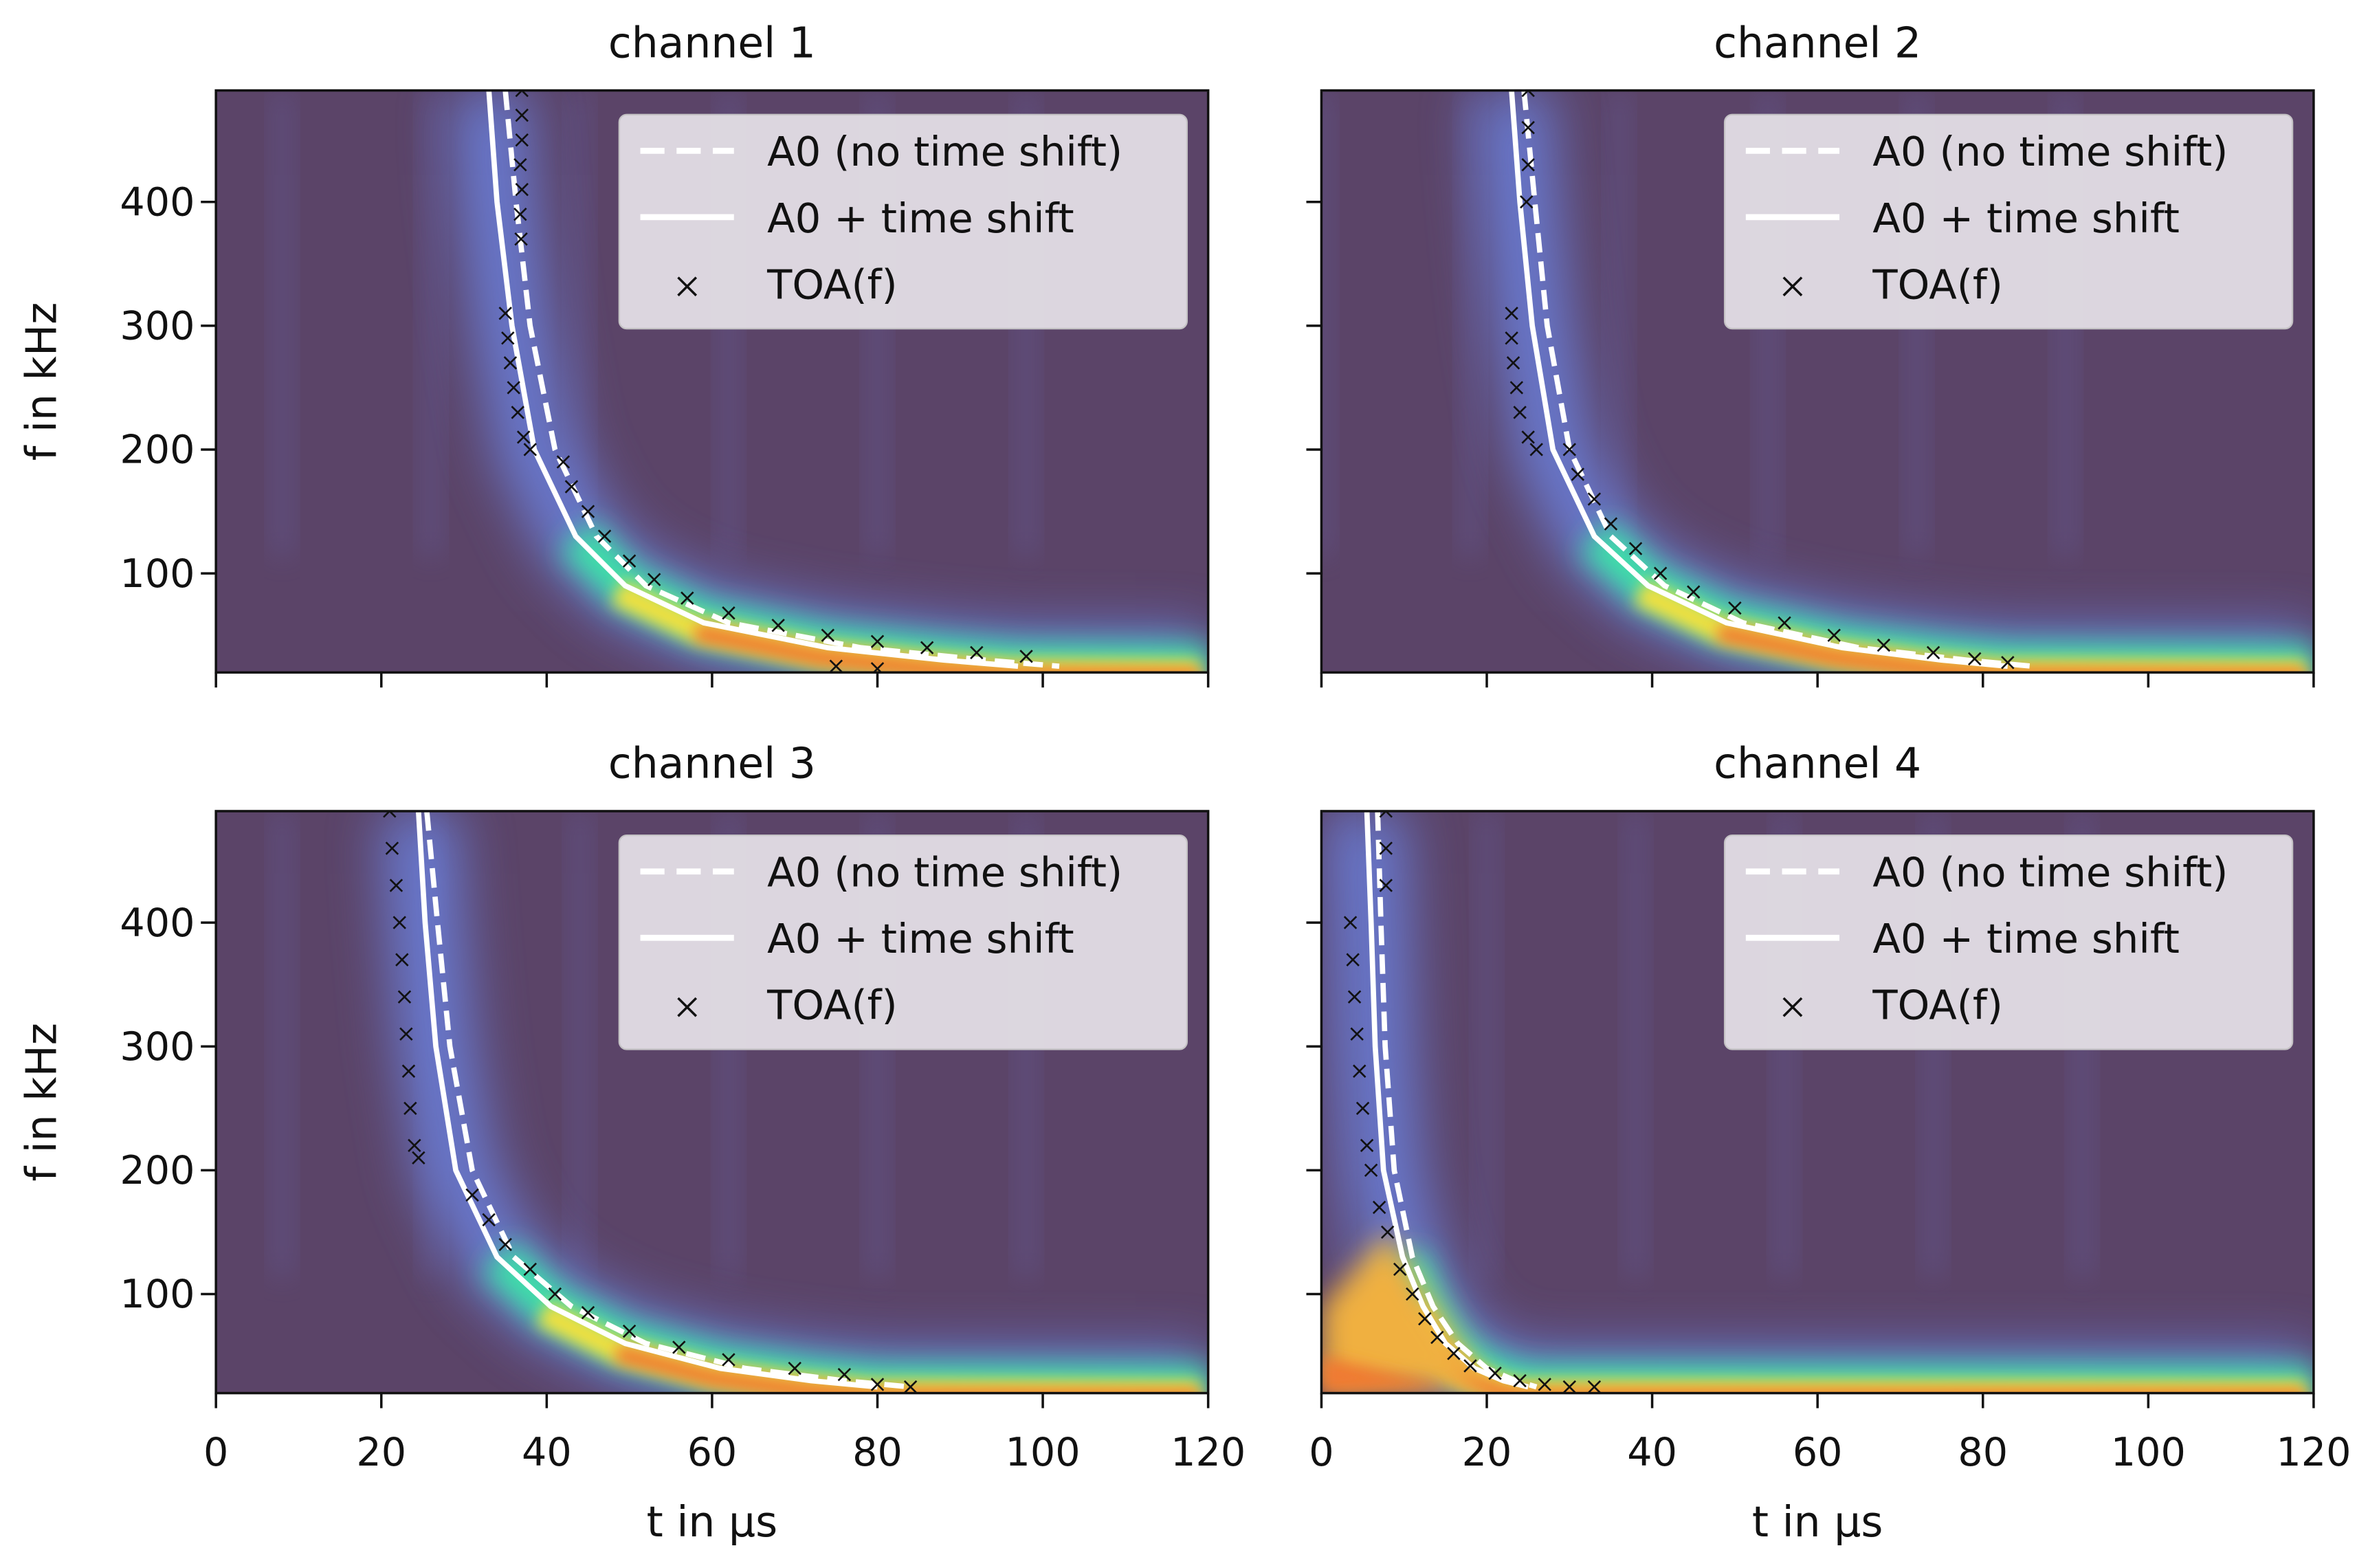  Describe the element at coordinates (1404, 1312) in the screenshot. I see `heatmap-energy-blob` at that location.